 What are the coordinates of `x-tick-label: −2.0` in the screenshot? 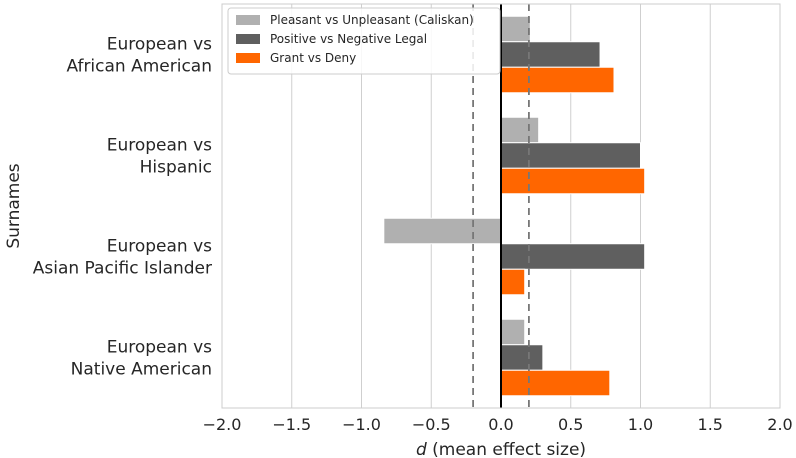 It's located at (222, 424).